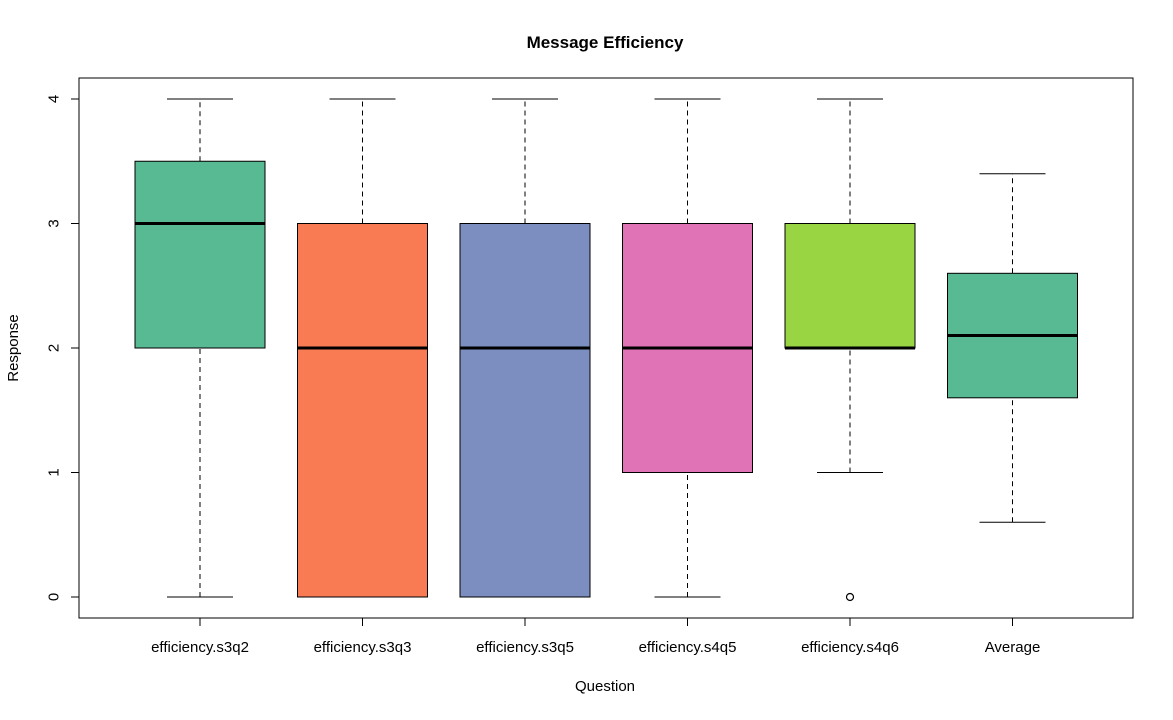  I want to click on box-Average, so click(1012, 348).